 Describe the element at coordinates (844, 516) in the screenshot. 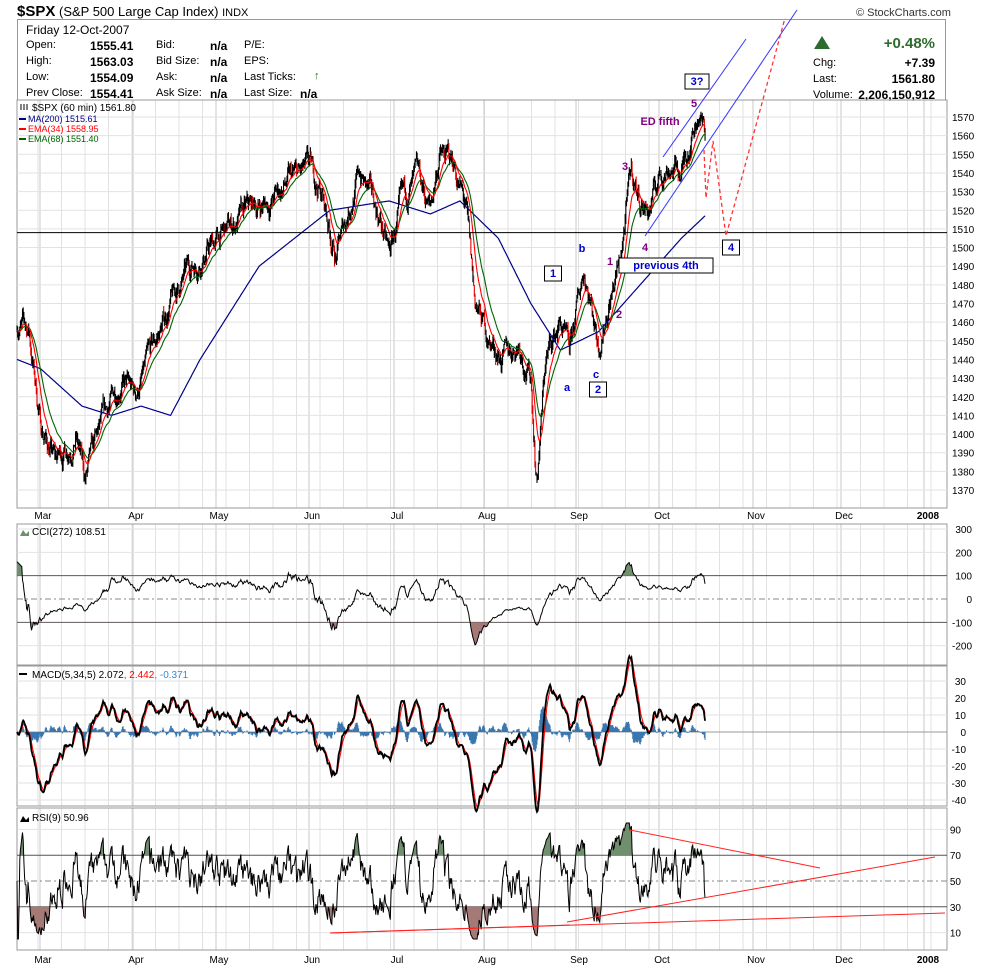

I see `month-label-Dec: Dec` at that location.